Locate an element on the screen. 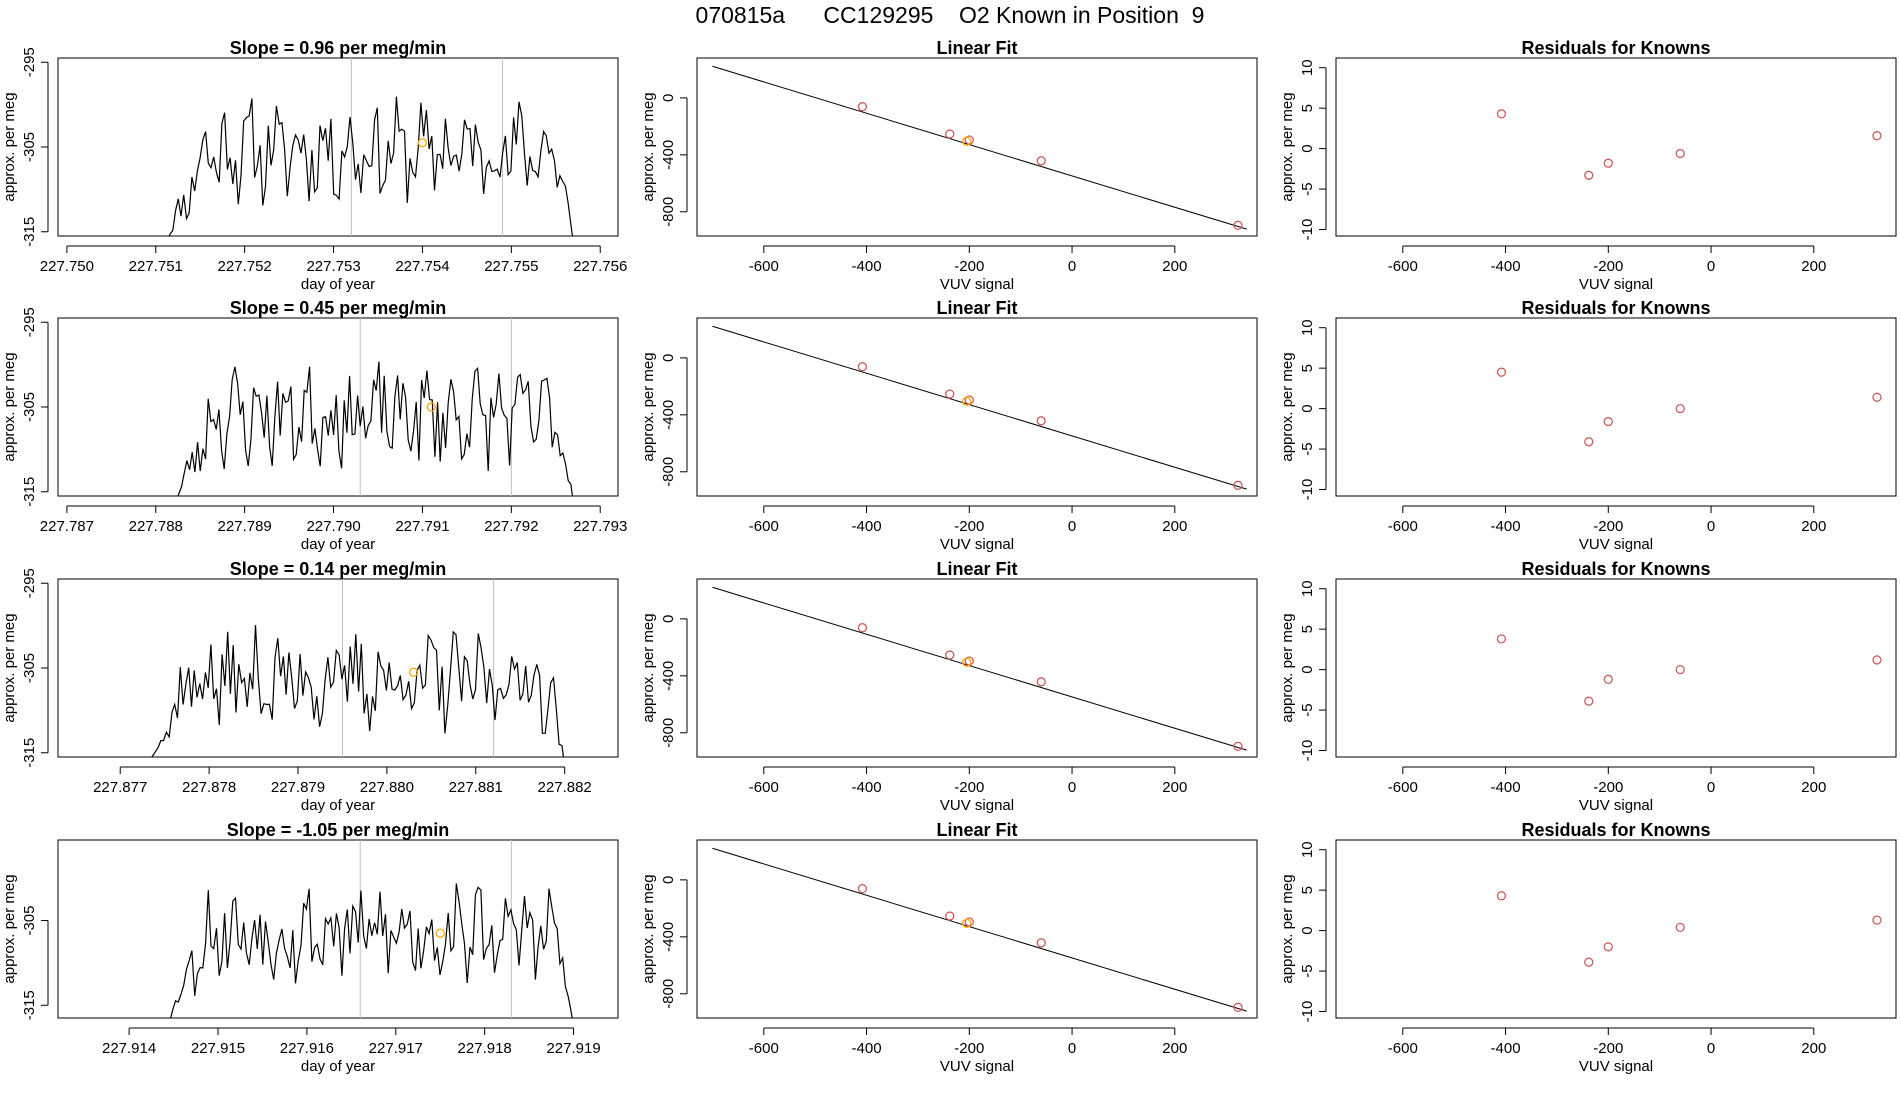  x-tick-label: 227.919 is located at coordinates (573, 1048).